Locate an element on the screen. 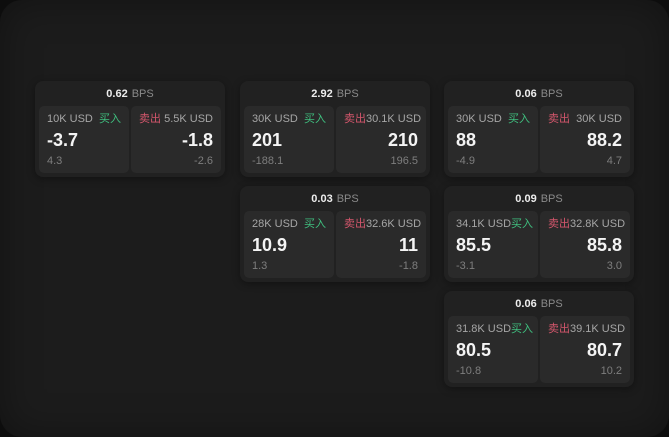 The width and height of the screenshot is (669, 437). buy-notional: 28K USD is located at coordinates (275, 224).